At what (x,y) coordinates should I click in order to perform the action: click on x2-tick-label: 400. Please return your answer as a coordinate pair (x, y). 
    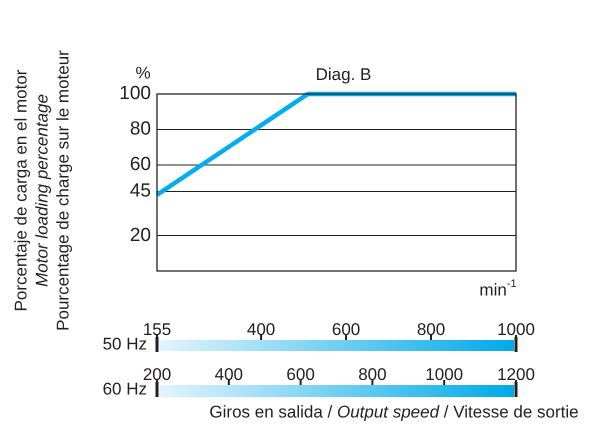
    Looking at the image, I should click on (228, 374).